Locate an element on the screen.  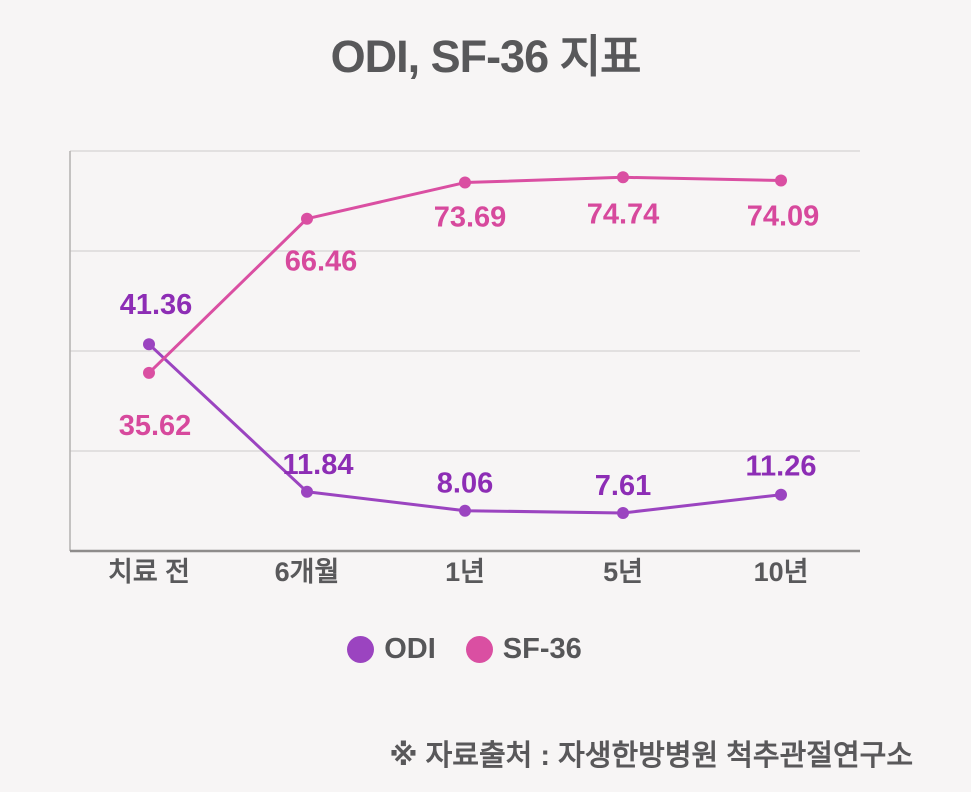
x-axis-label: 6개월 is located at coordinates (307, 572).